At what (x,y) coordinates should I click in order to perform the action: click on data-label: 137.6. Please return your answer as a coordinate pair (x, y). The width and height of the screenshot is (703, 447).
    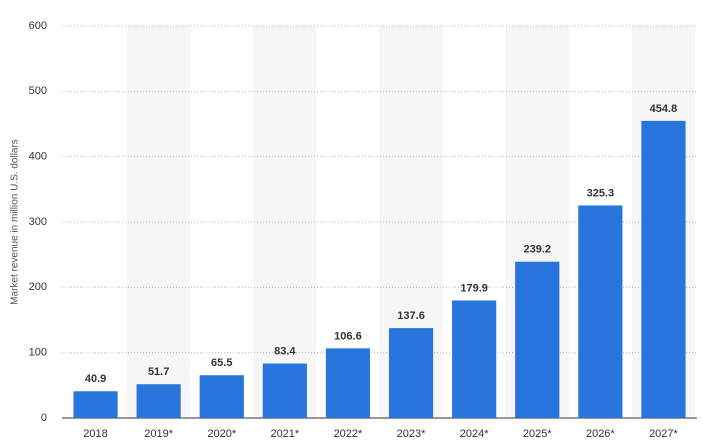
    Looking at the image, I should click on (411, 316).